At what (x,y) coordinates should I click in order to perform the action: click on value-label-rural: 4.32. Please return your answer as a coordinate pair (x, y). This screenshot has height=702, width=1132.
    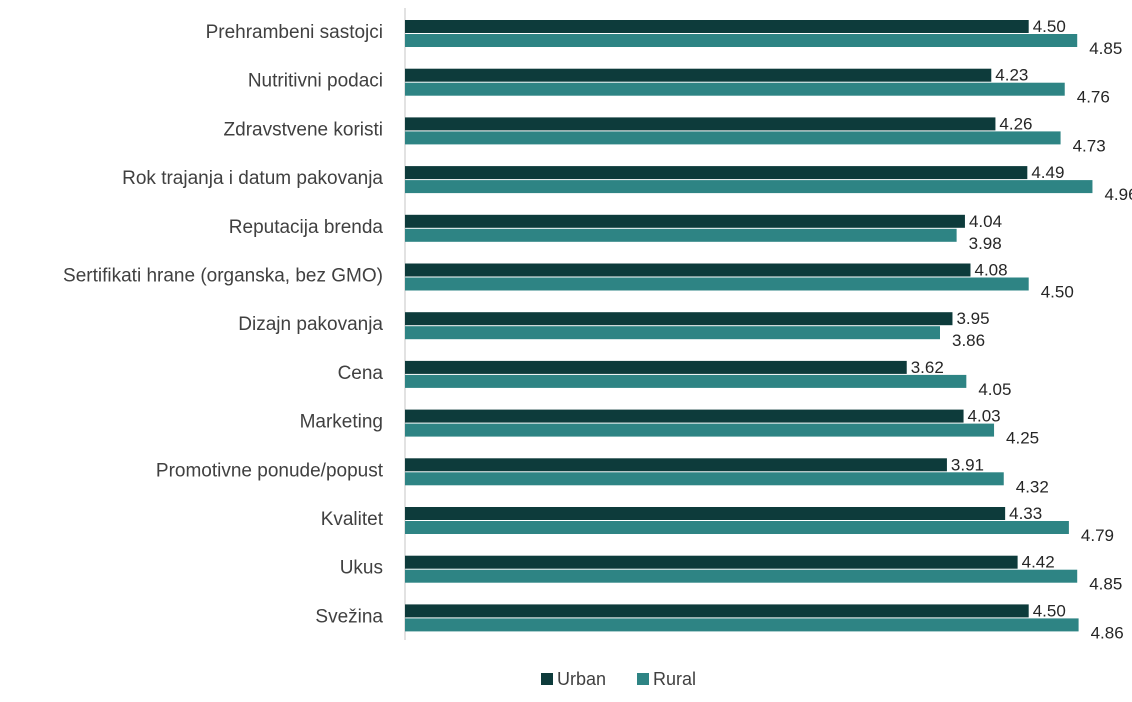
    Looking at the image, I should click on (1032, 486).